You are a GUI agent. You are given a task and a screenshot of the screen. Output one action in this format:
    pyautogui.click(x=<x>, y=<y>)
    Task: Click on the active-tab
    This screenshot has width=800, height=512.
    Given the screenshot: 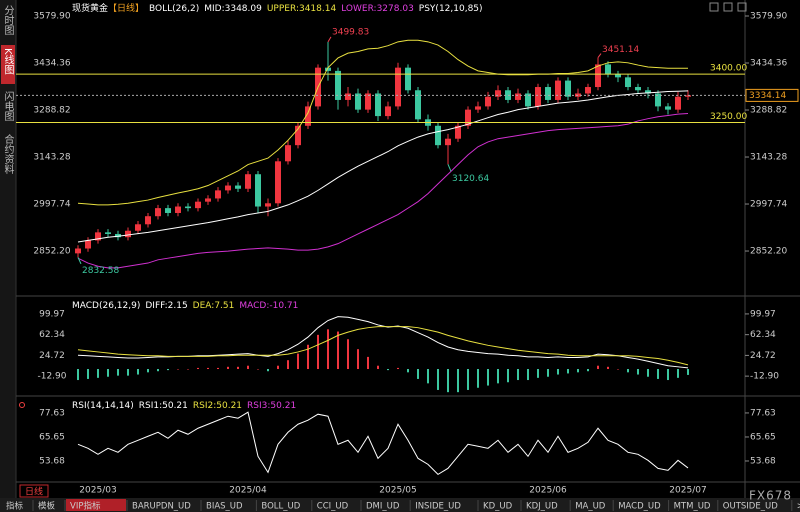 What is the action you would take?
    pyautogui.click(x=96, y=505)
    